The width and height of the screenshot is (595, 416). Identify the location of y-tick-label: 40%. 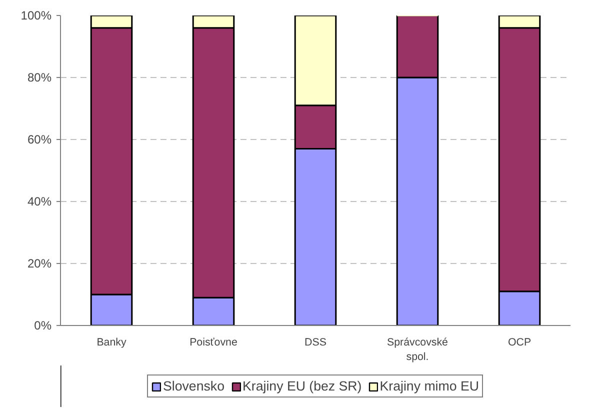
(39, 201).